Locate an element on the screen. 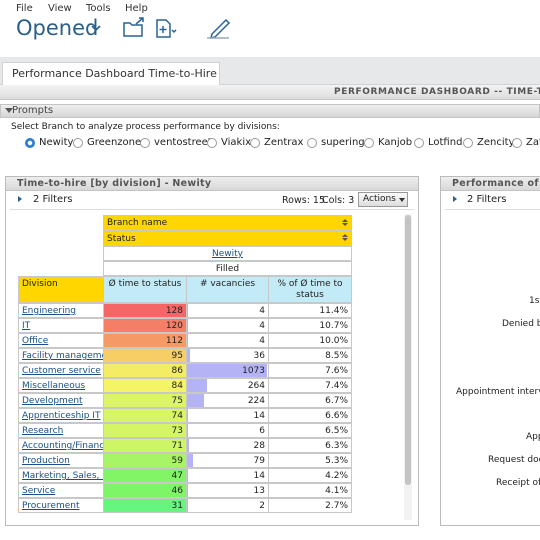 This screenshot has width=540, height=540. radio-label: Lotfind is located at coordinates (445, 142).